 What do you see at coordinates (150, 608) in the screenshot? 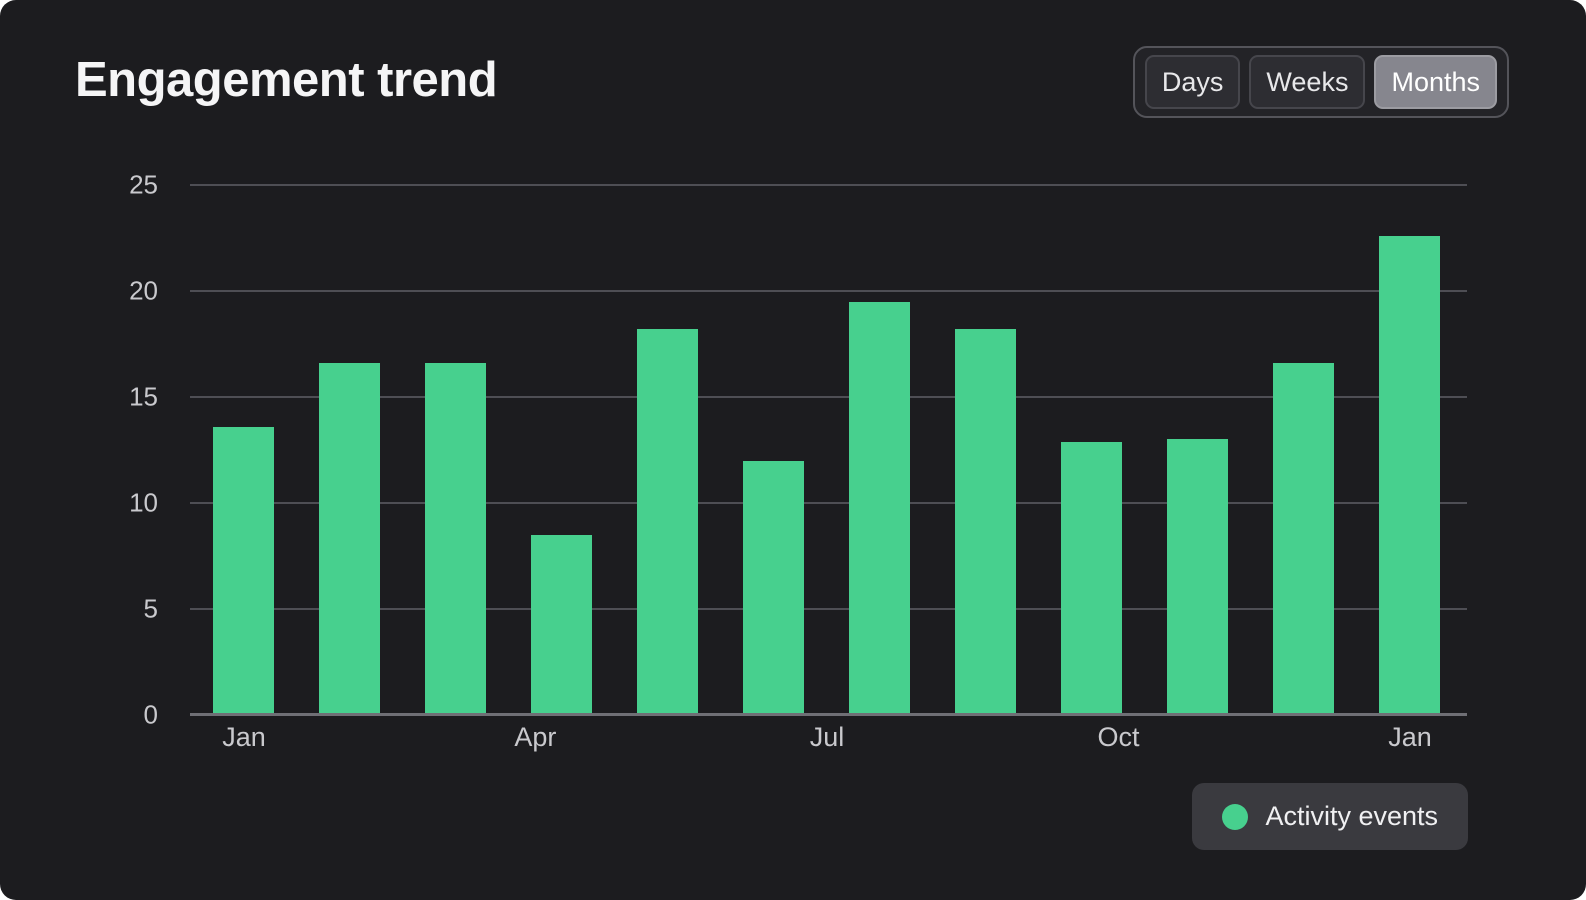
I see `y-tick-label: 5` at bounding box center [150, 608].